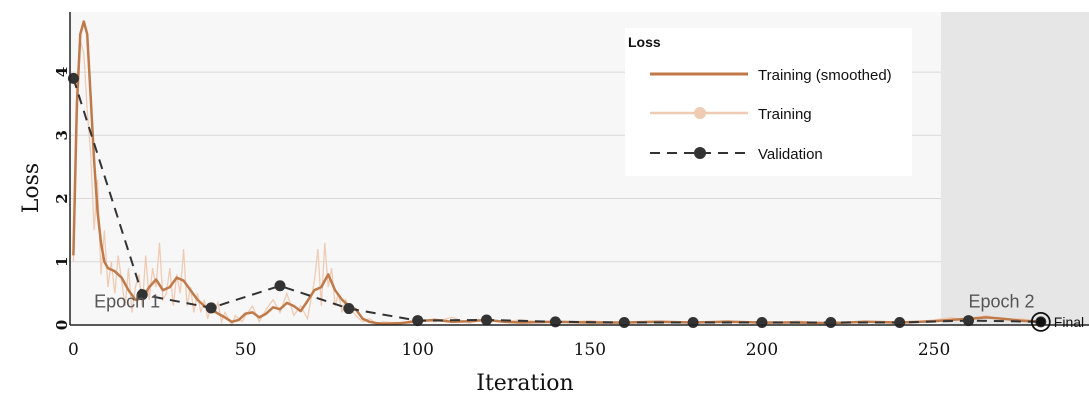  I want to click on final-label: Final, so click(1069, 322).